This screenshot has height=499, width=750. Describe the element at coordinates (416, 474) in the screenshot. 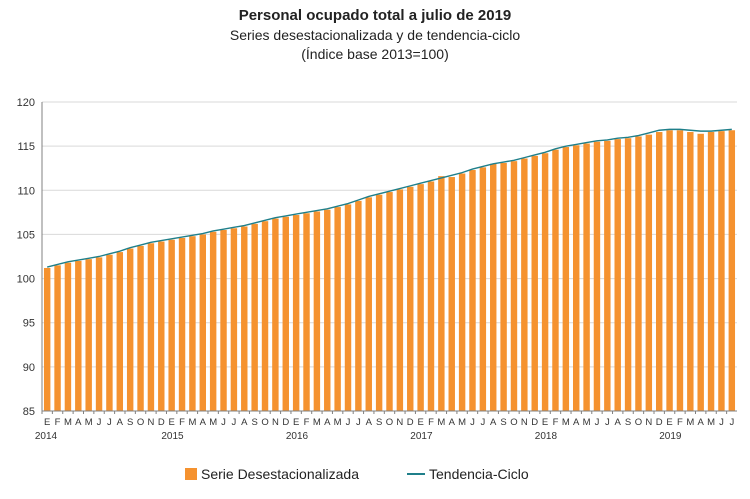

I see `legend-swatch-line` at that location.